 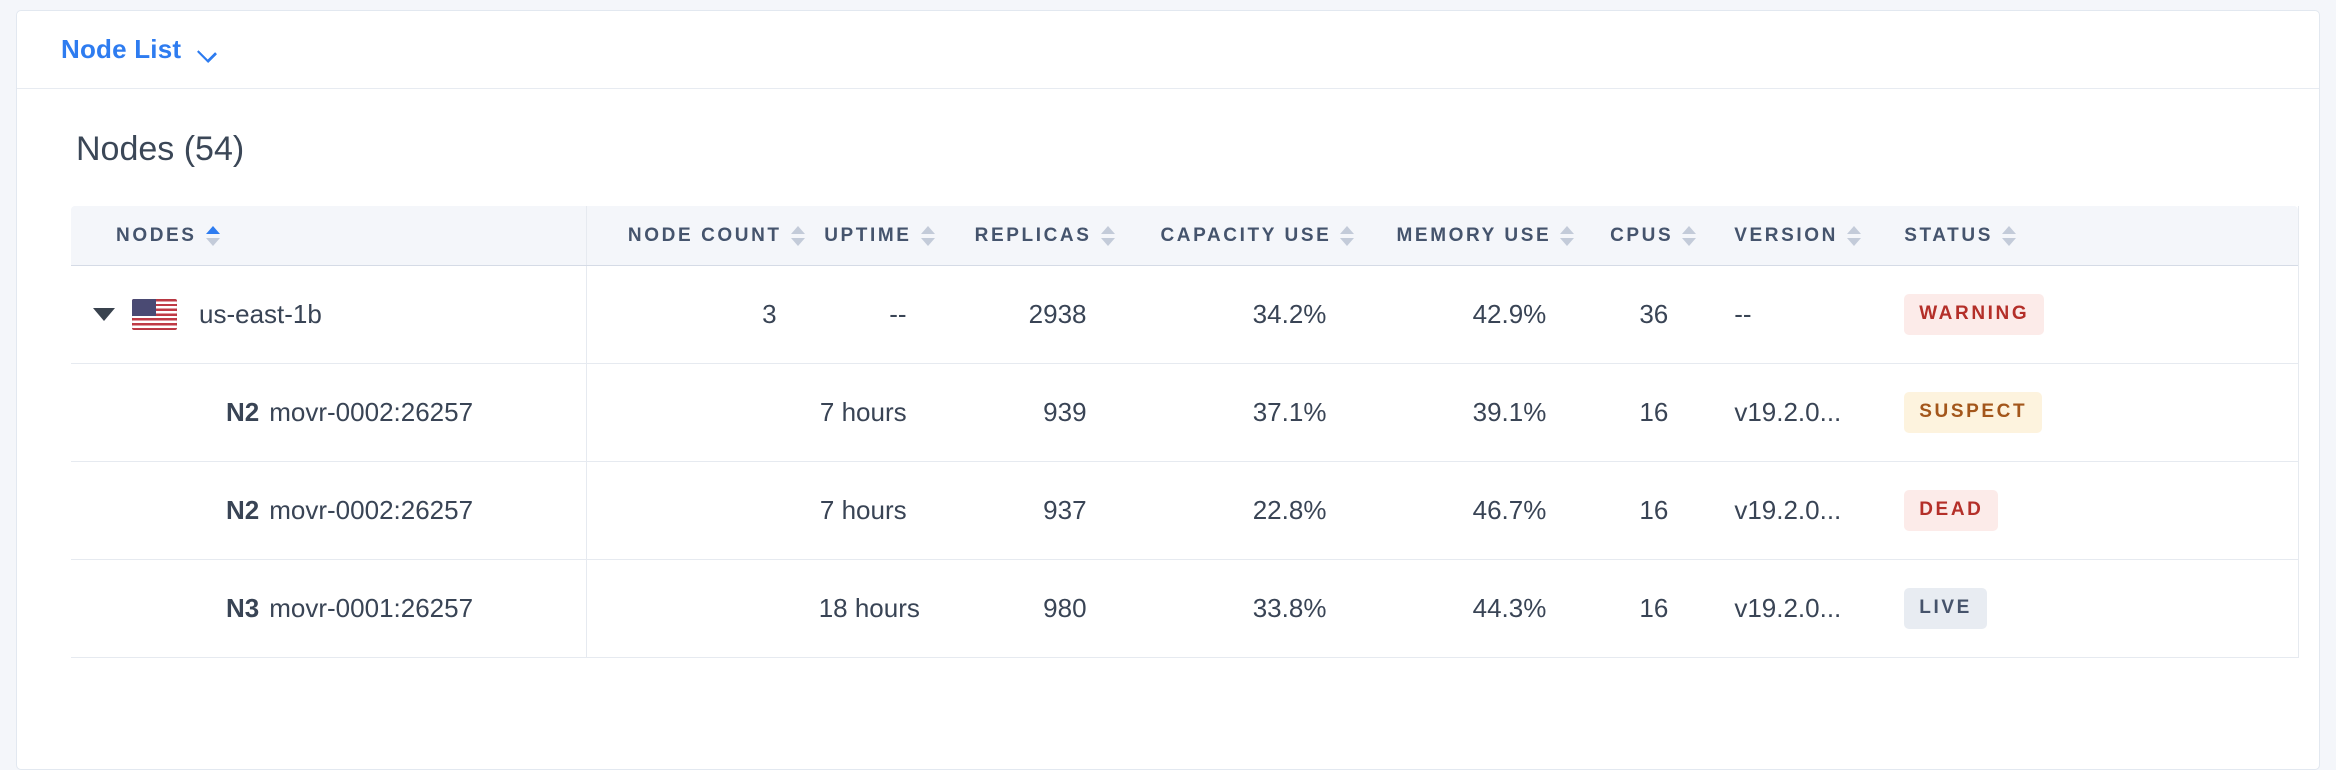 What do you see at coordinates (1057, 314) in the screenshot?
I see `replicas-cell: 2938` at bounding box center [1057, 314].